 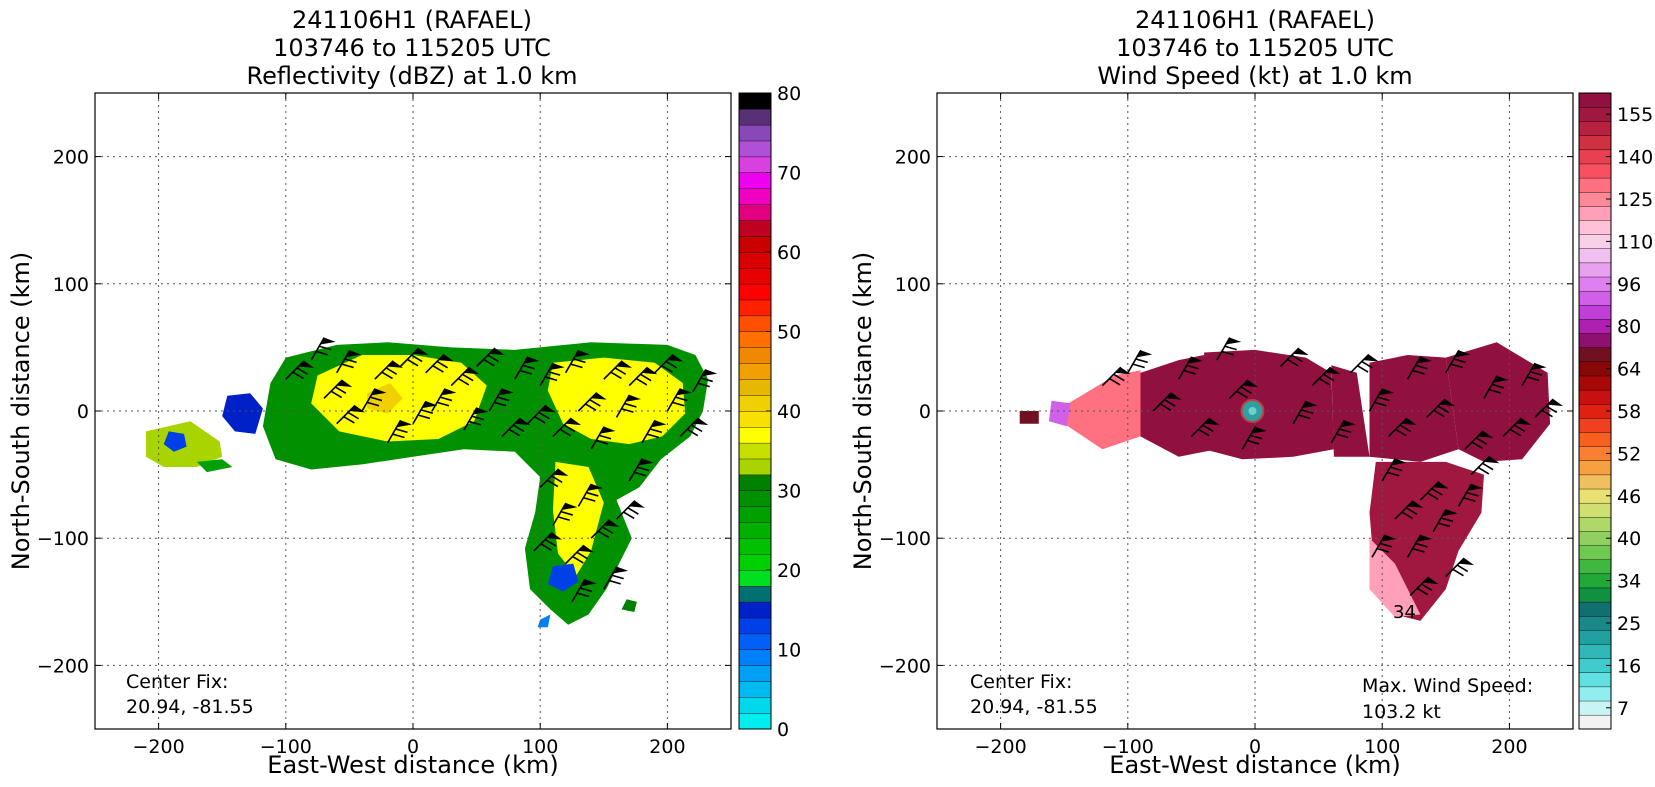 I want to click on colorbar-tick-label: 46, so click(x=1629, y=497).